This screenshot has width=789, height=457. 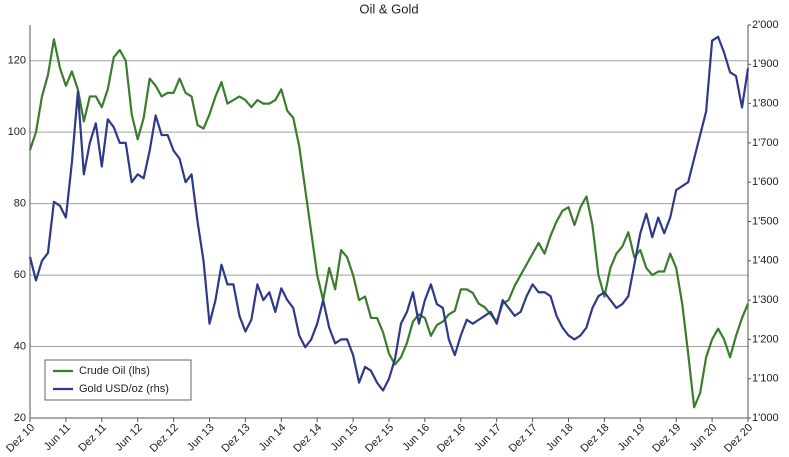 I want to click on y2-tick-label: 1'700, so click(x=765, y=143).